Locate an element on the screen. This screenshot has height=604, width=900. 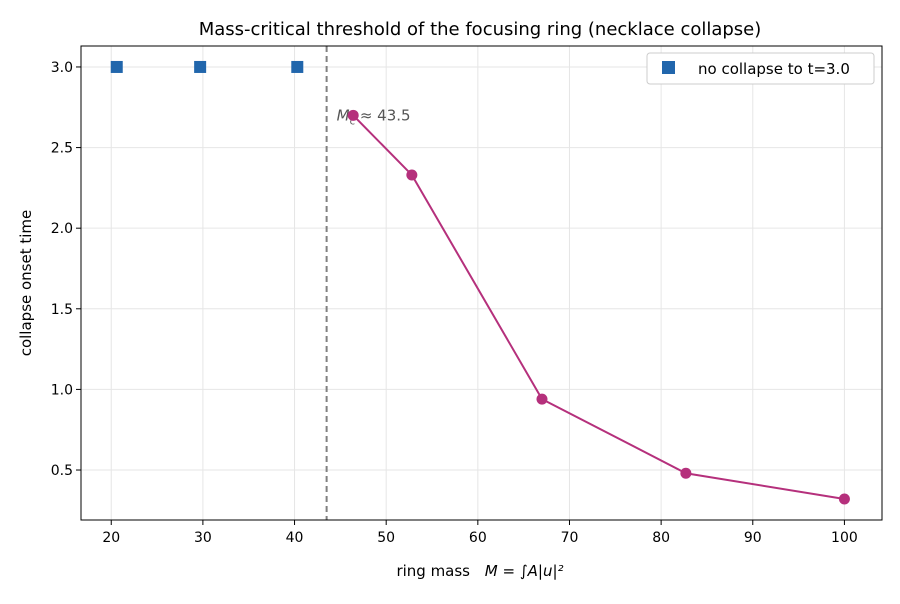
y-tick-label: 2.5 is located at coordinates (62, 149).